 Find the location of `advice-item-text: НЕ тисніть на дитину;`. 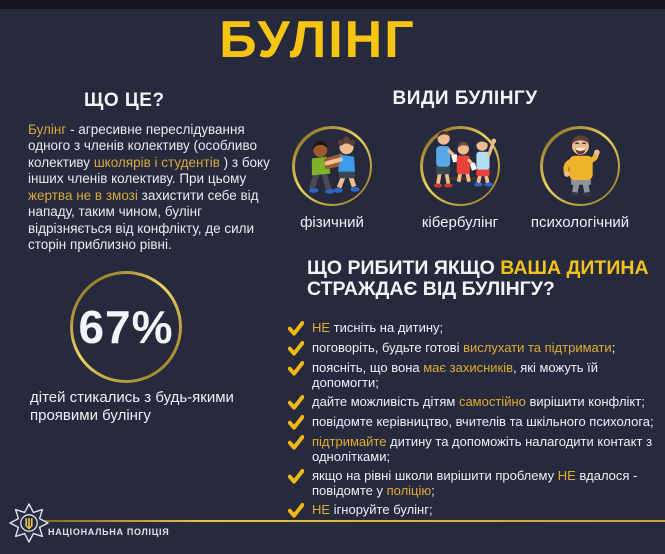

advice-item-text: НЕ тисніть на дитину; is located at coordinates (378, 328).